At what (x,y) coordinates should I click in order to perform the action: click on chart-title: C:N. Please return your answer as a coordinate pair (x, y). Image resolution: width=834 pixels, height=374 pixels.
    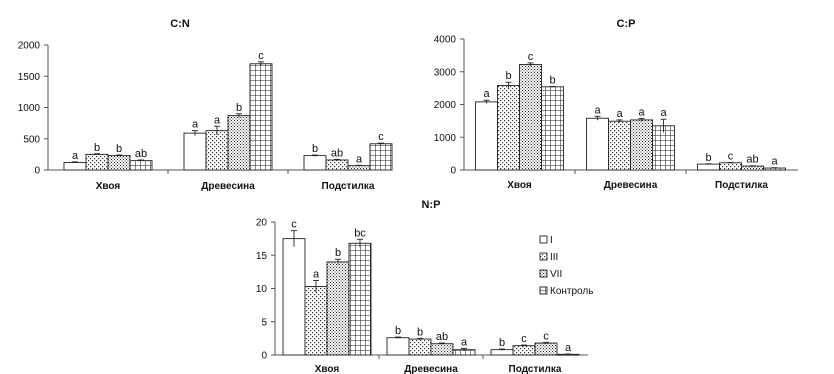
    Looking at the image, I should click on (180, 24).